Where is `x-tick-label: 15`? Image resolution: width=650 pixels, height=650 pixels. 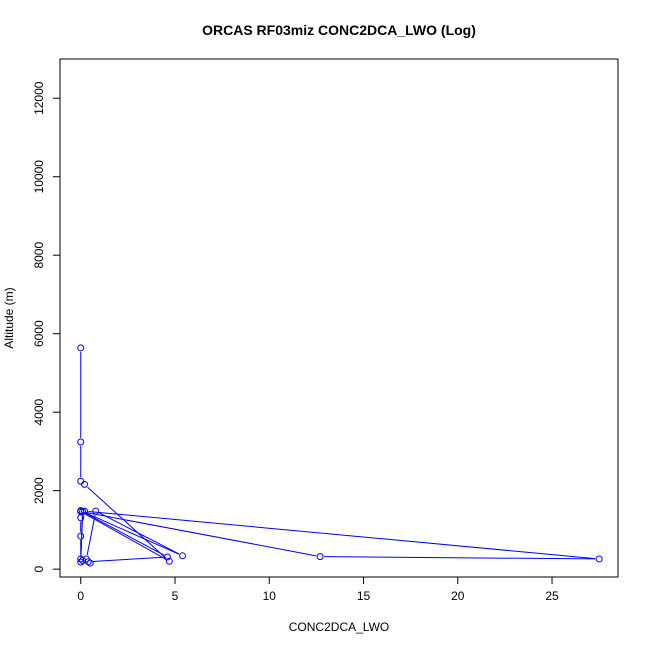 x-tick-label: 15 is located at coordinates (364, 596).